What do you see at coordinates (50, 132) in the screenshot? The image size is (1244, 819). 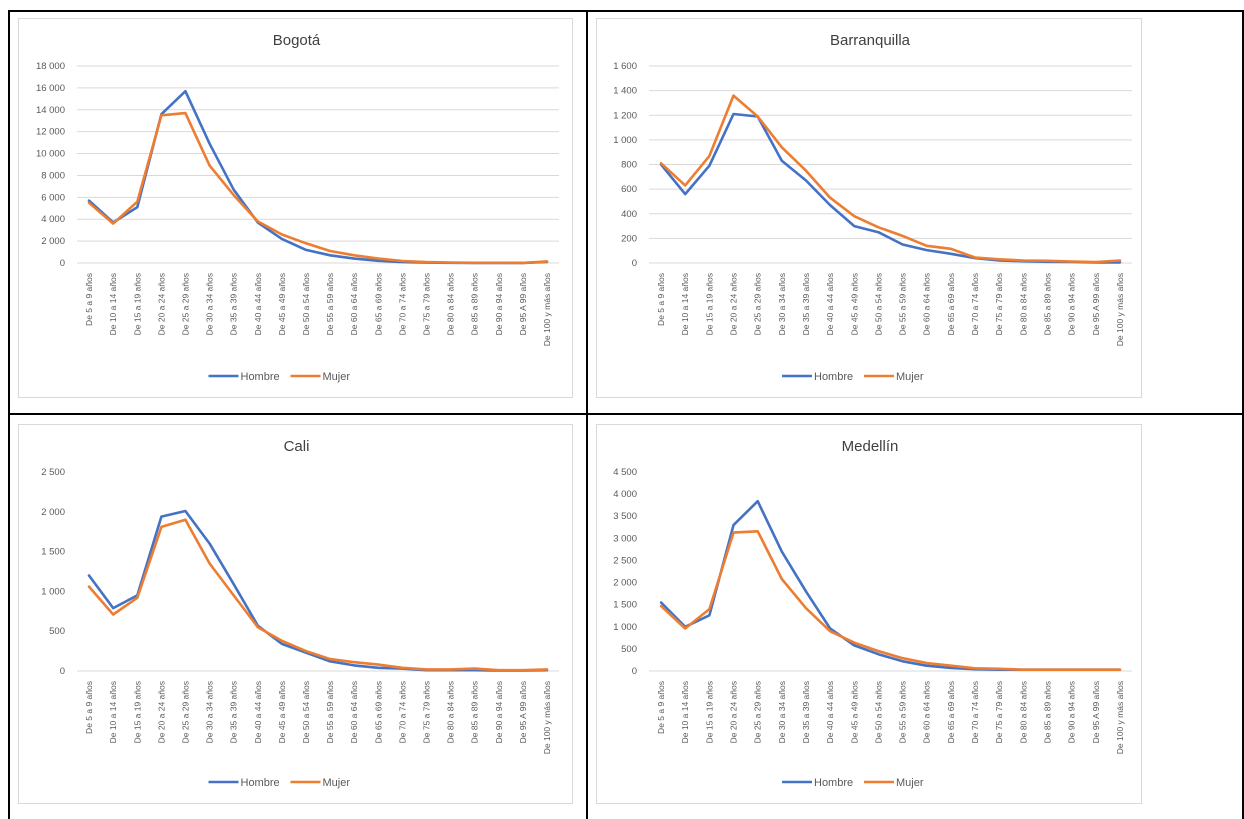 I see `y-tick-label: 12 000` at bounding box center [50, 132].